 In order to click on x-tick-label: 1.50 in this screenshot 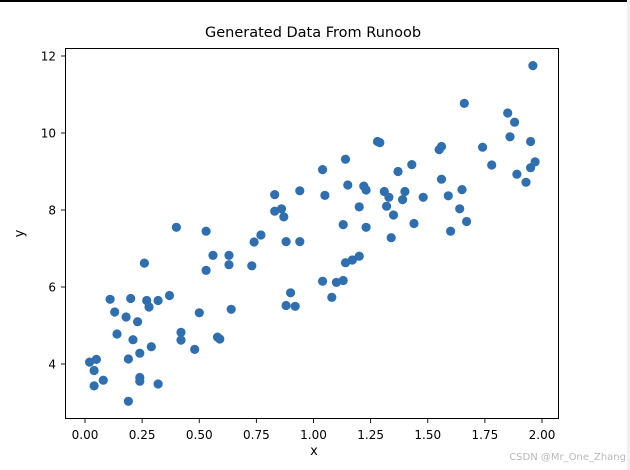, I will do `click(427, 435)`.